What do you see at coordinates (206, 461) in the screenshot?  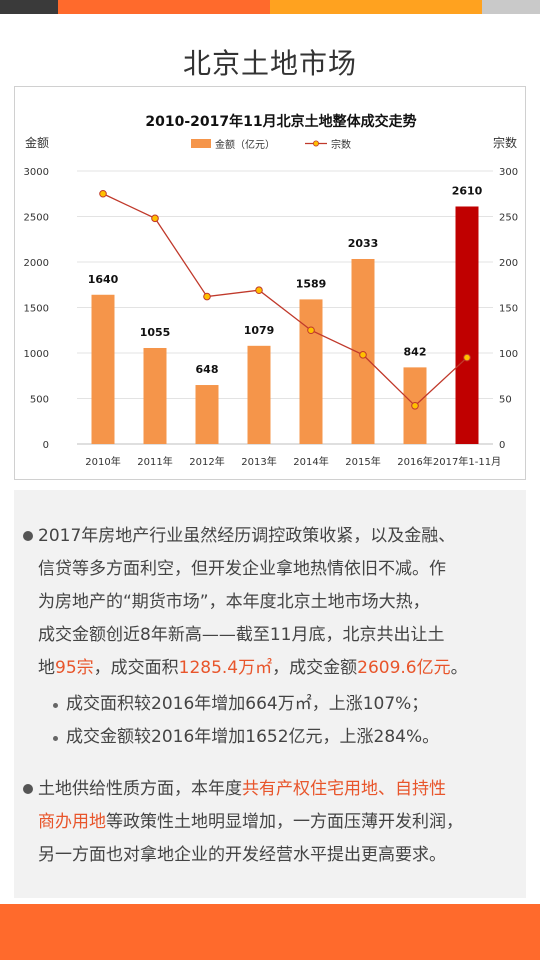 I see `x-tick-label: 2012年` at bounding box center [206, 461].